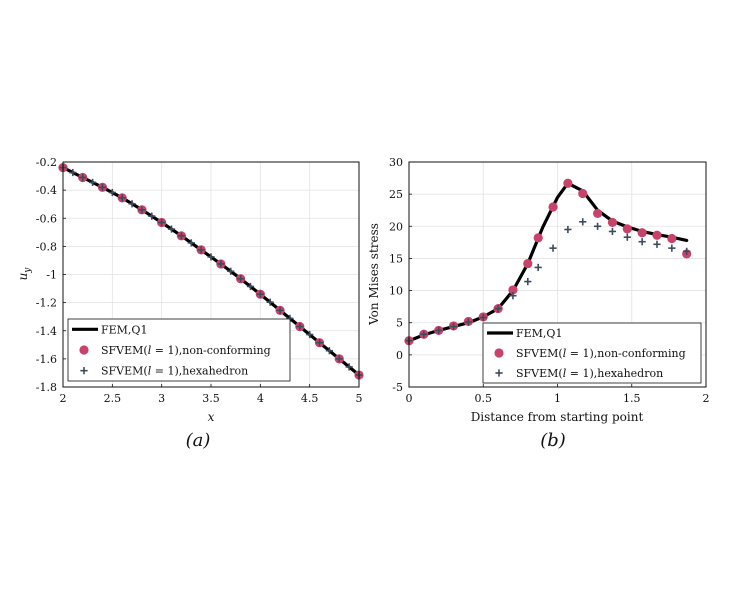  I want to click on x-tick-label: 0.5, so click(484, 398).